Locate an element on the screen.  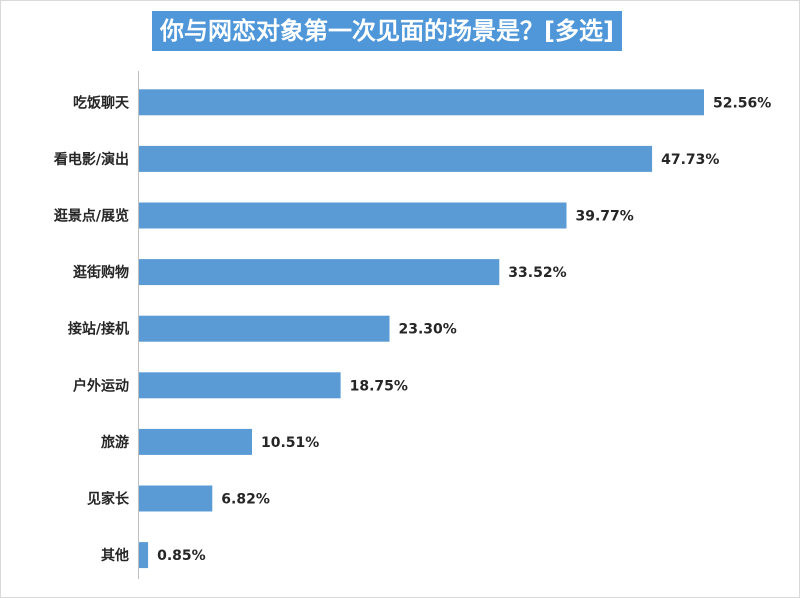
value-label-2: 39.77% is located at coordinates (605, 217).